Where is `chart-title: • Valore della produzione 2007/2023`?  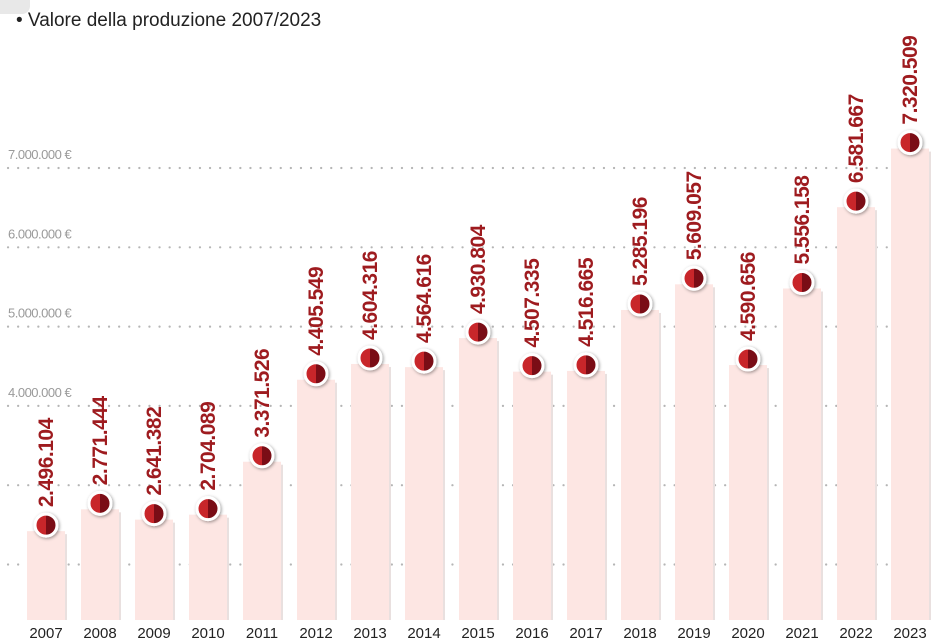 chart-title: • Valore della produzione 2007/2023 is located at coordinates (168, 20).